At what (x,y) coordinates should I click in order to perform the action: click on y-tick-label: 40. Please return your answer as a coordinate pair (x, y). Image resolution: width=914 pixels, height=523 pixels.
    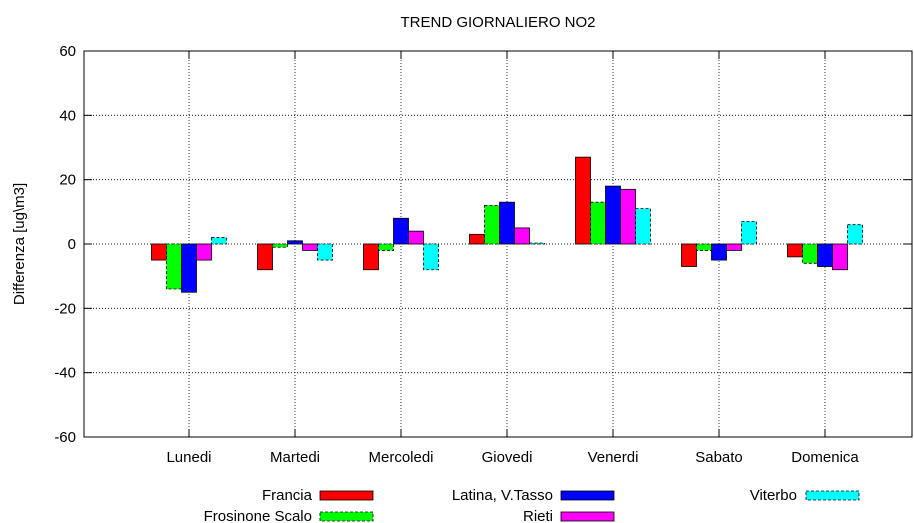
    Looking at the image, I should click on (67, 115).